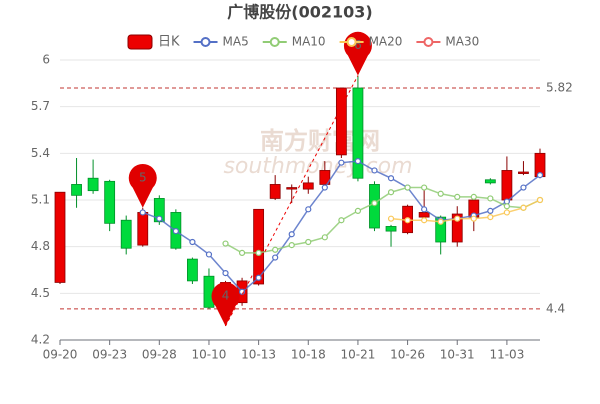 This screenshot has height=404, width=600. I want to click on legend-label: MA20, so click(386, 42).